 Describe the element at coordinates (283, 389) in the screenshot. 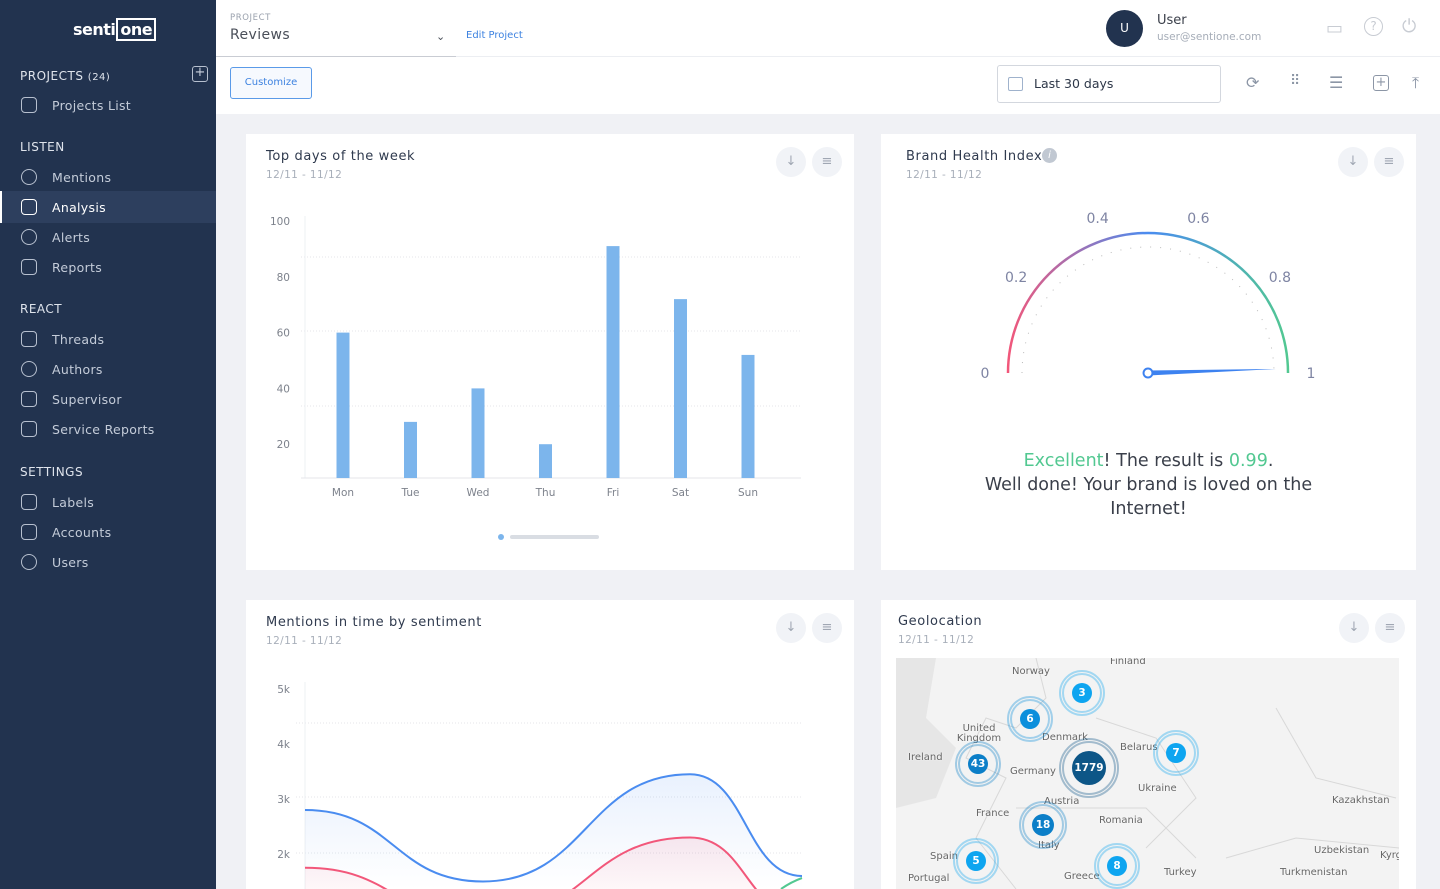

I see `y-tick-label: 40` at that location.